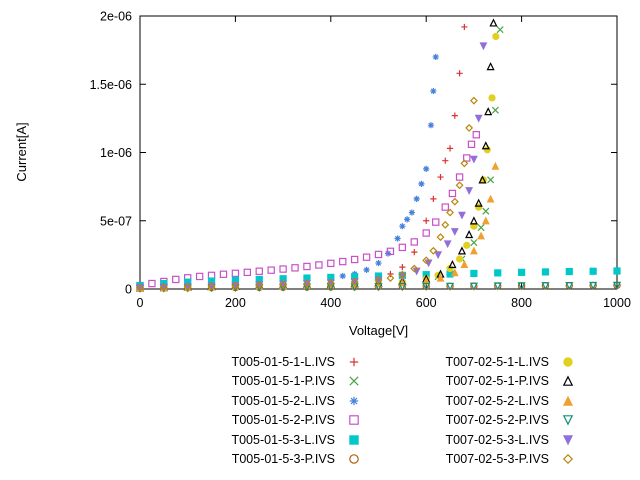 This screenshot has width=640, height=480. I want to click on legend-label: T007-02-5-3-L.IVS, so click(497, 439).